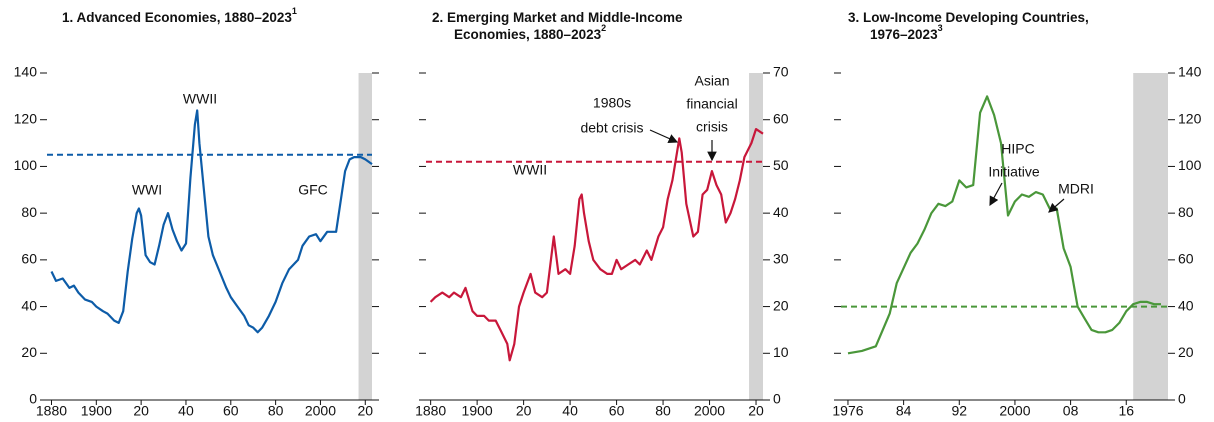  What do you see at coordinates (781, 165) in the screenshot?
I see `y-tick-label: 50` at bounding box center [781, 165].